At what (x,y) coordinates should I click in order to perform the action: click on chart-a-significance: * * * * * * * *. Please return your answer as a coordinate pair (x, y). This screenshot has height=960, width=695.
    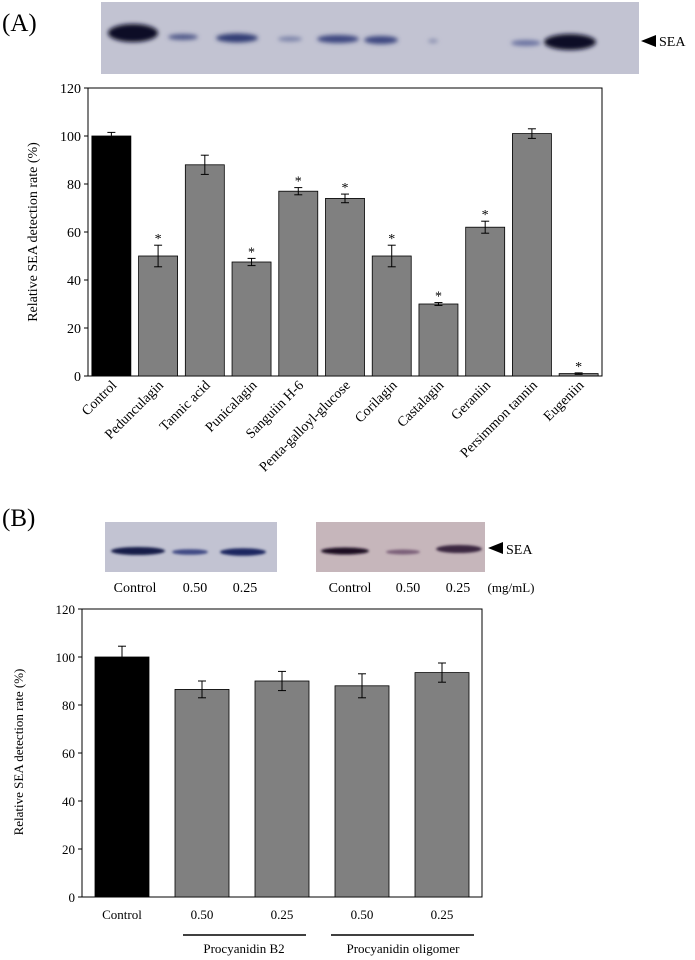
    Looking at the image, I should click on (369, 275).